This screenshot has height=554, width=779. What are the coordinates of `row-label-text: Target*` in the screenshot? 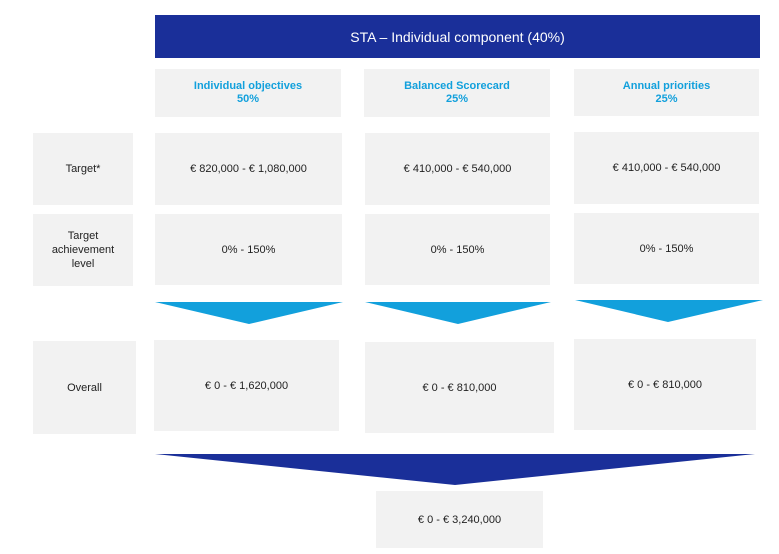 It's located at (83, 169).